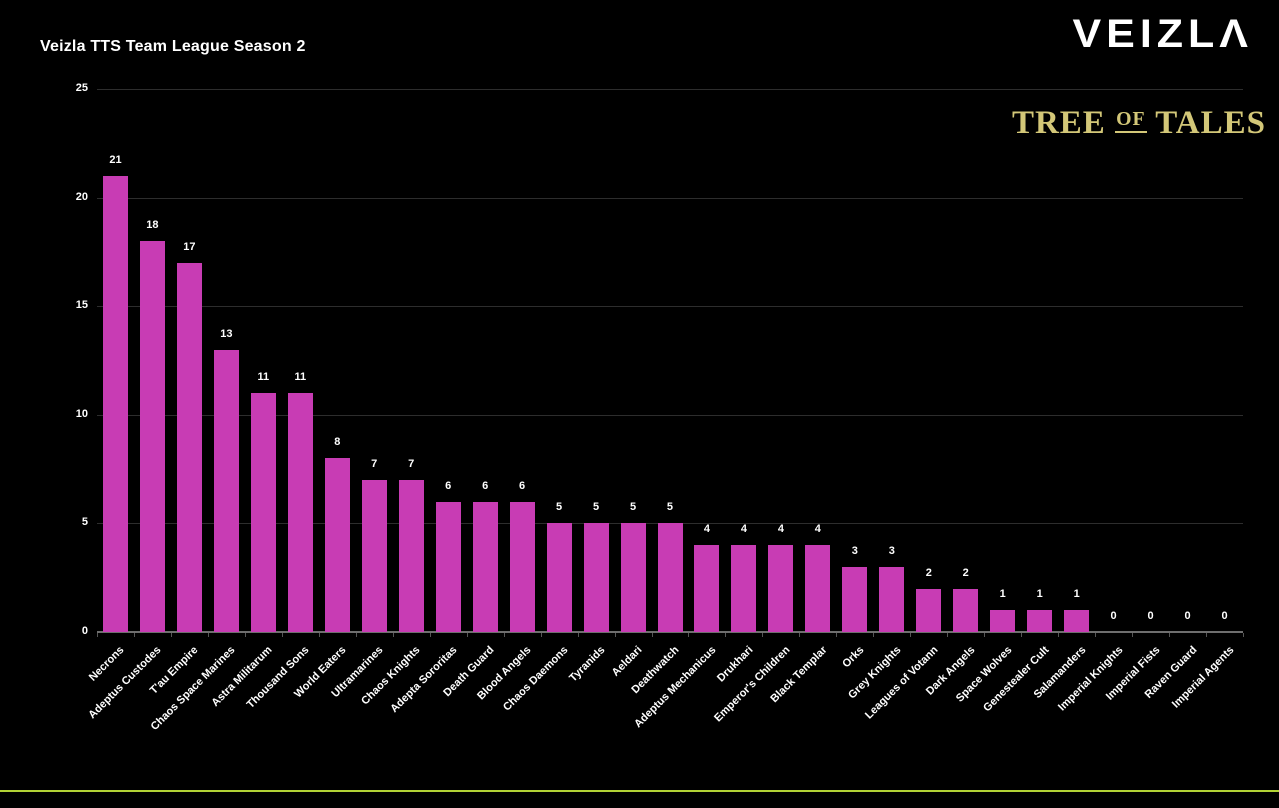  I want to click on x-axis-line, so click(670, 632).